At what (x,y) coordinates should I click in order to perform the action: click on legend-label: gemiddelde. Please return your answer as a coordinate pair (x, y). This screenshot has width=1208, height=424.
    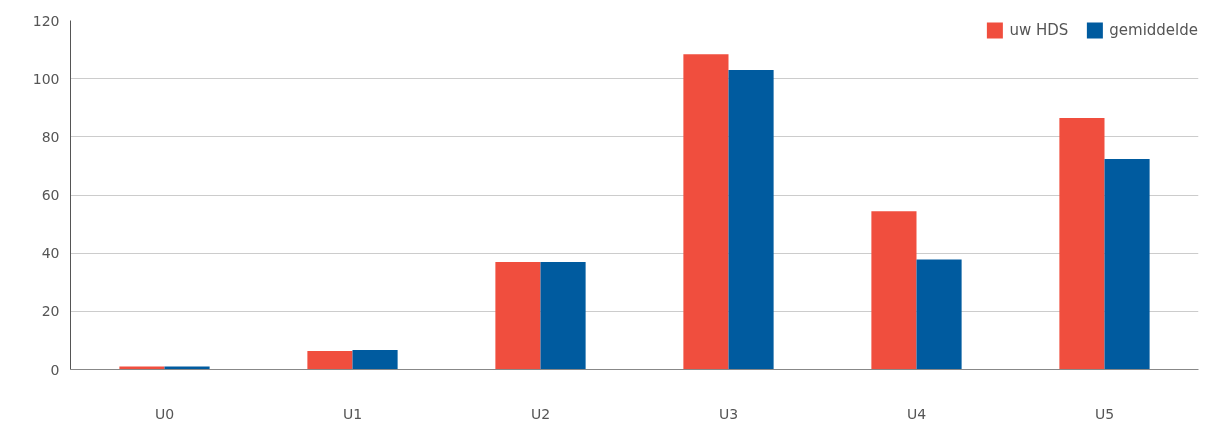
    Looking at the image, I should click on (1153, 30).